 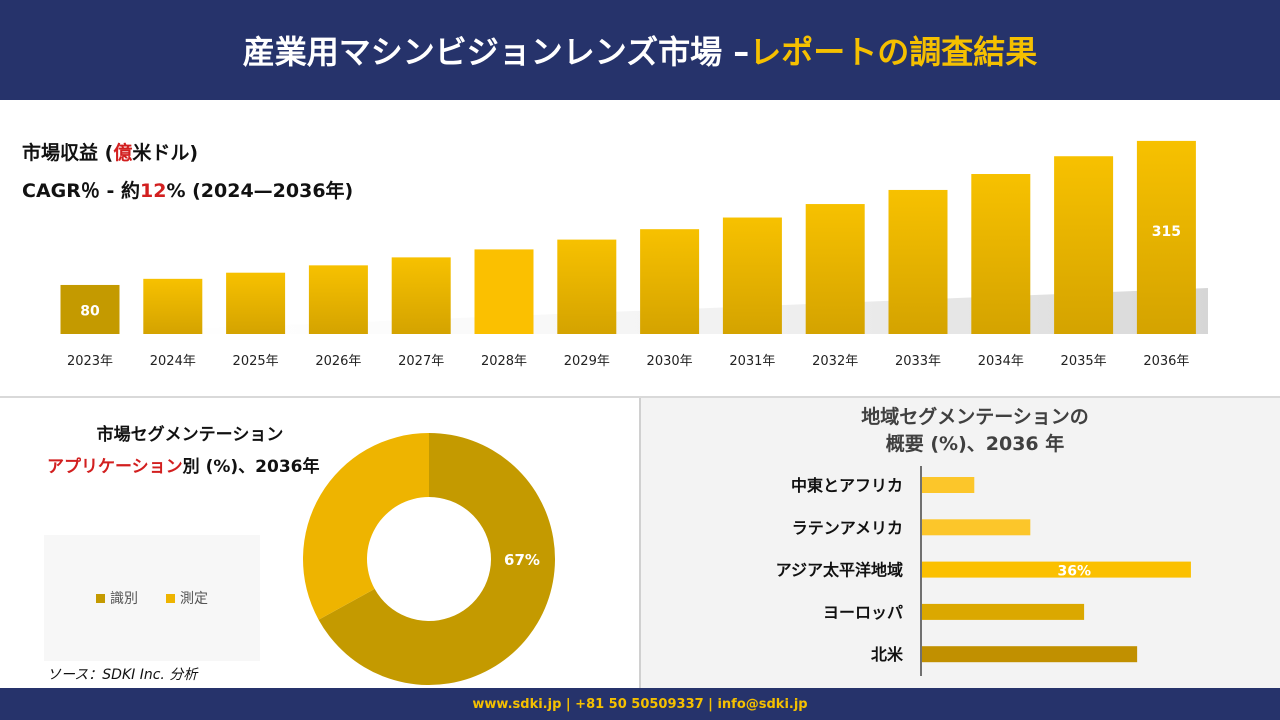 I want to click on region-label: ヨーロッパ, so click(x=863, y=612).